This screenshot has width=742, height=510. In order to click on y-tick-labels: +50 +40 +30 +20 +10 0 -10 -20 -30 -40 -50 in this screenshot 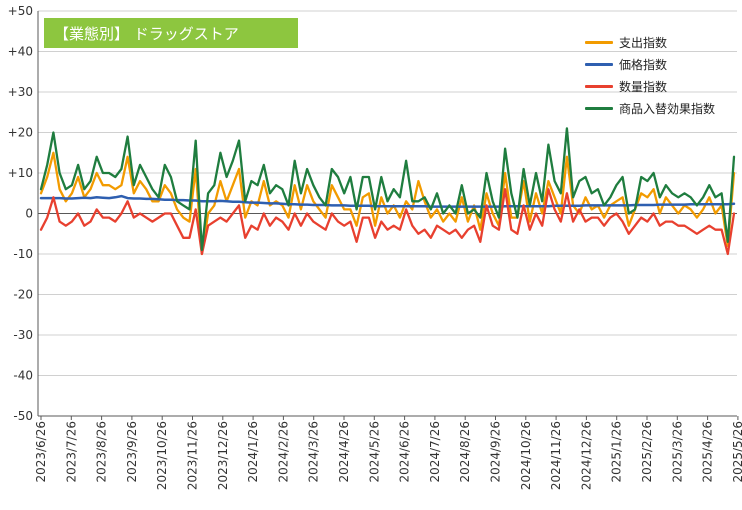, I will do `click(20, 213)`.